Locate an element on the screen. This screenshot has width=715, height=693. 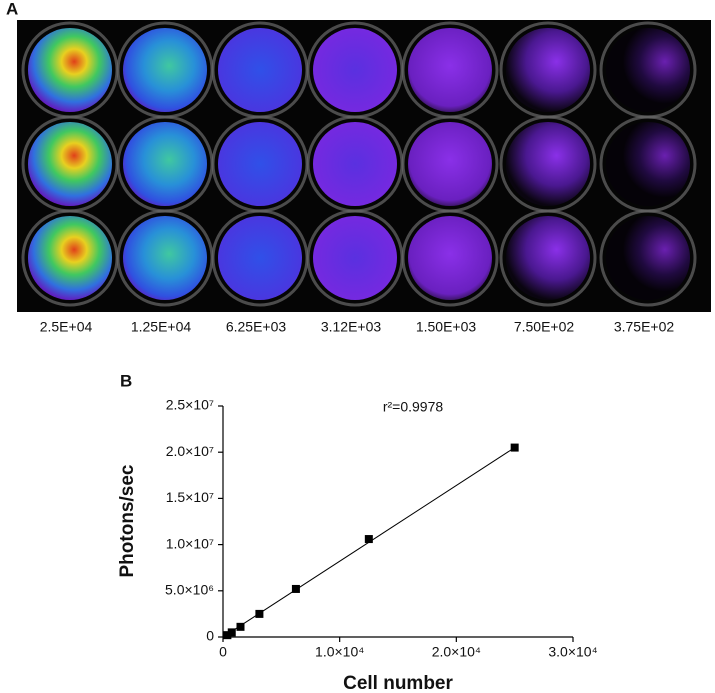
y-tick-label: 2.0×10⁷ is located at coordinates (190, 451).